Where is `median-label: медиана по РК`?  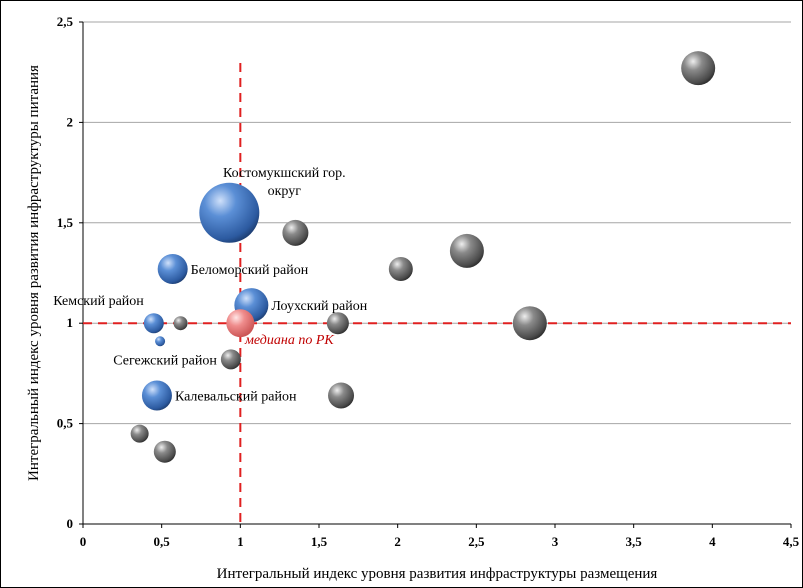
median-label: медиана по РК is located at coordinates (289, 340).